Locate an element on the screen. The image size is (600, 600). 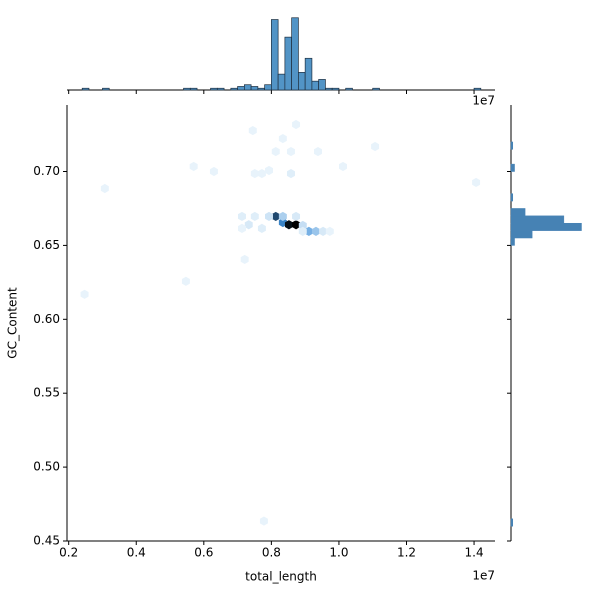
y-tick-label: 0.50 is located at coordinates (46, 467).